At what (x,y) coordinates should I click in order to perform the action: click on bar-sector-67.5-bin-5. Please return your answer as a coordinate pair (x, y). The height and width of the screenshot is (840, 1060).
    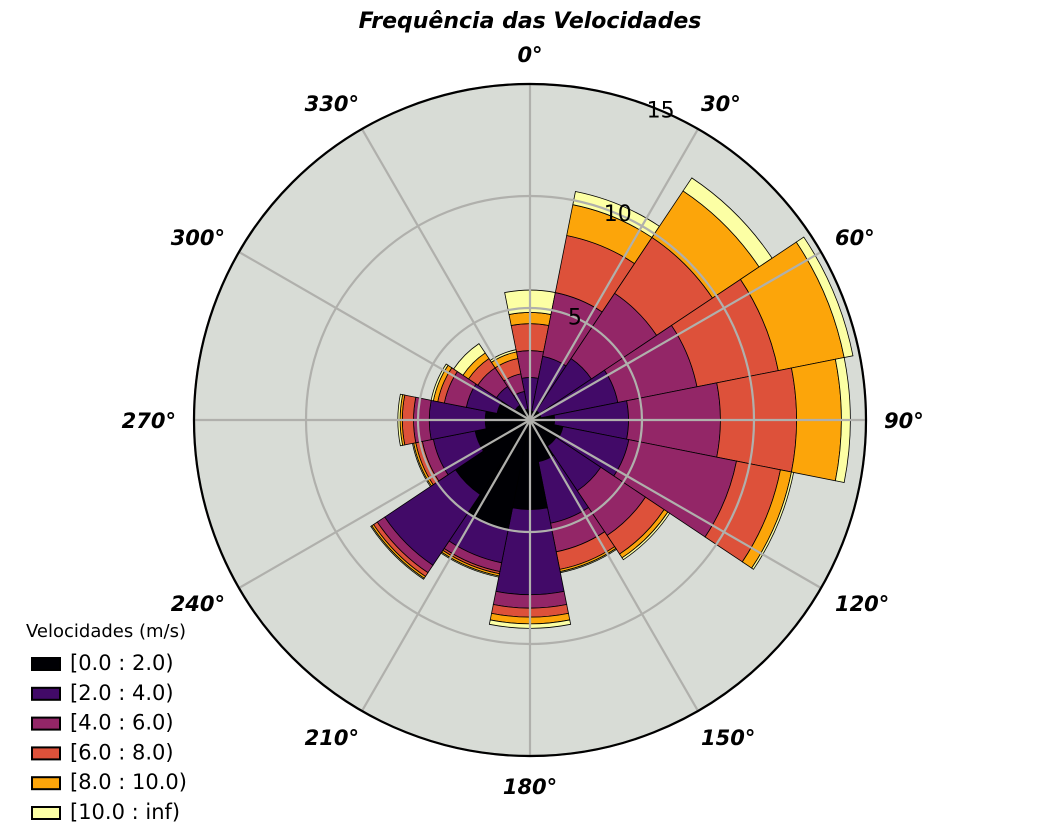
    Looking at the image, I should click on (824, 297).